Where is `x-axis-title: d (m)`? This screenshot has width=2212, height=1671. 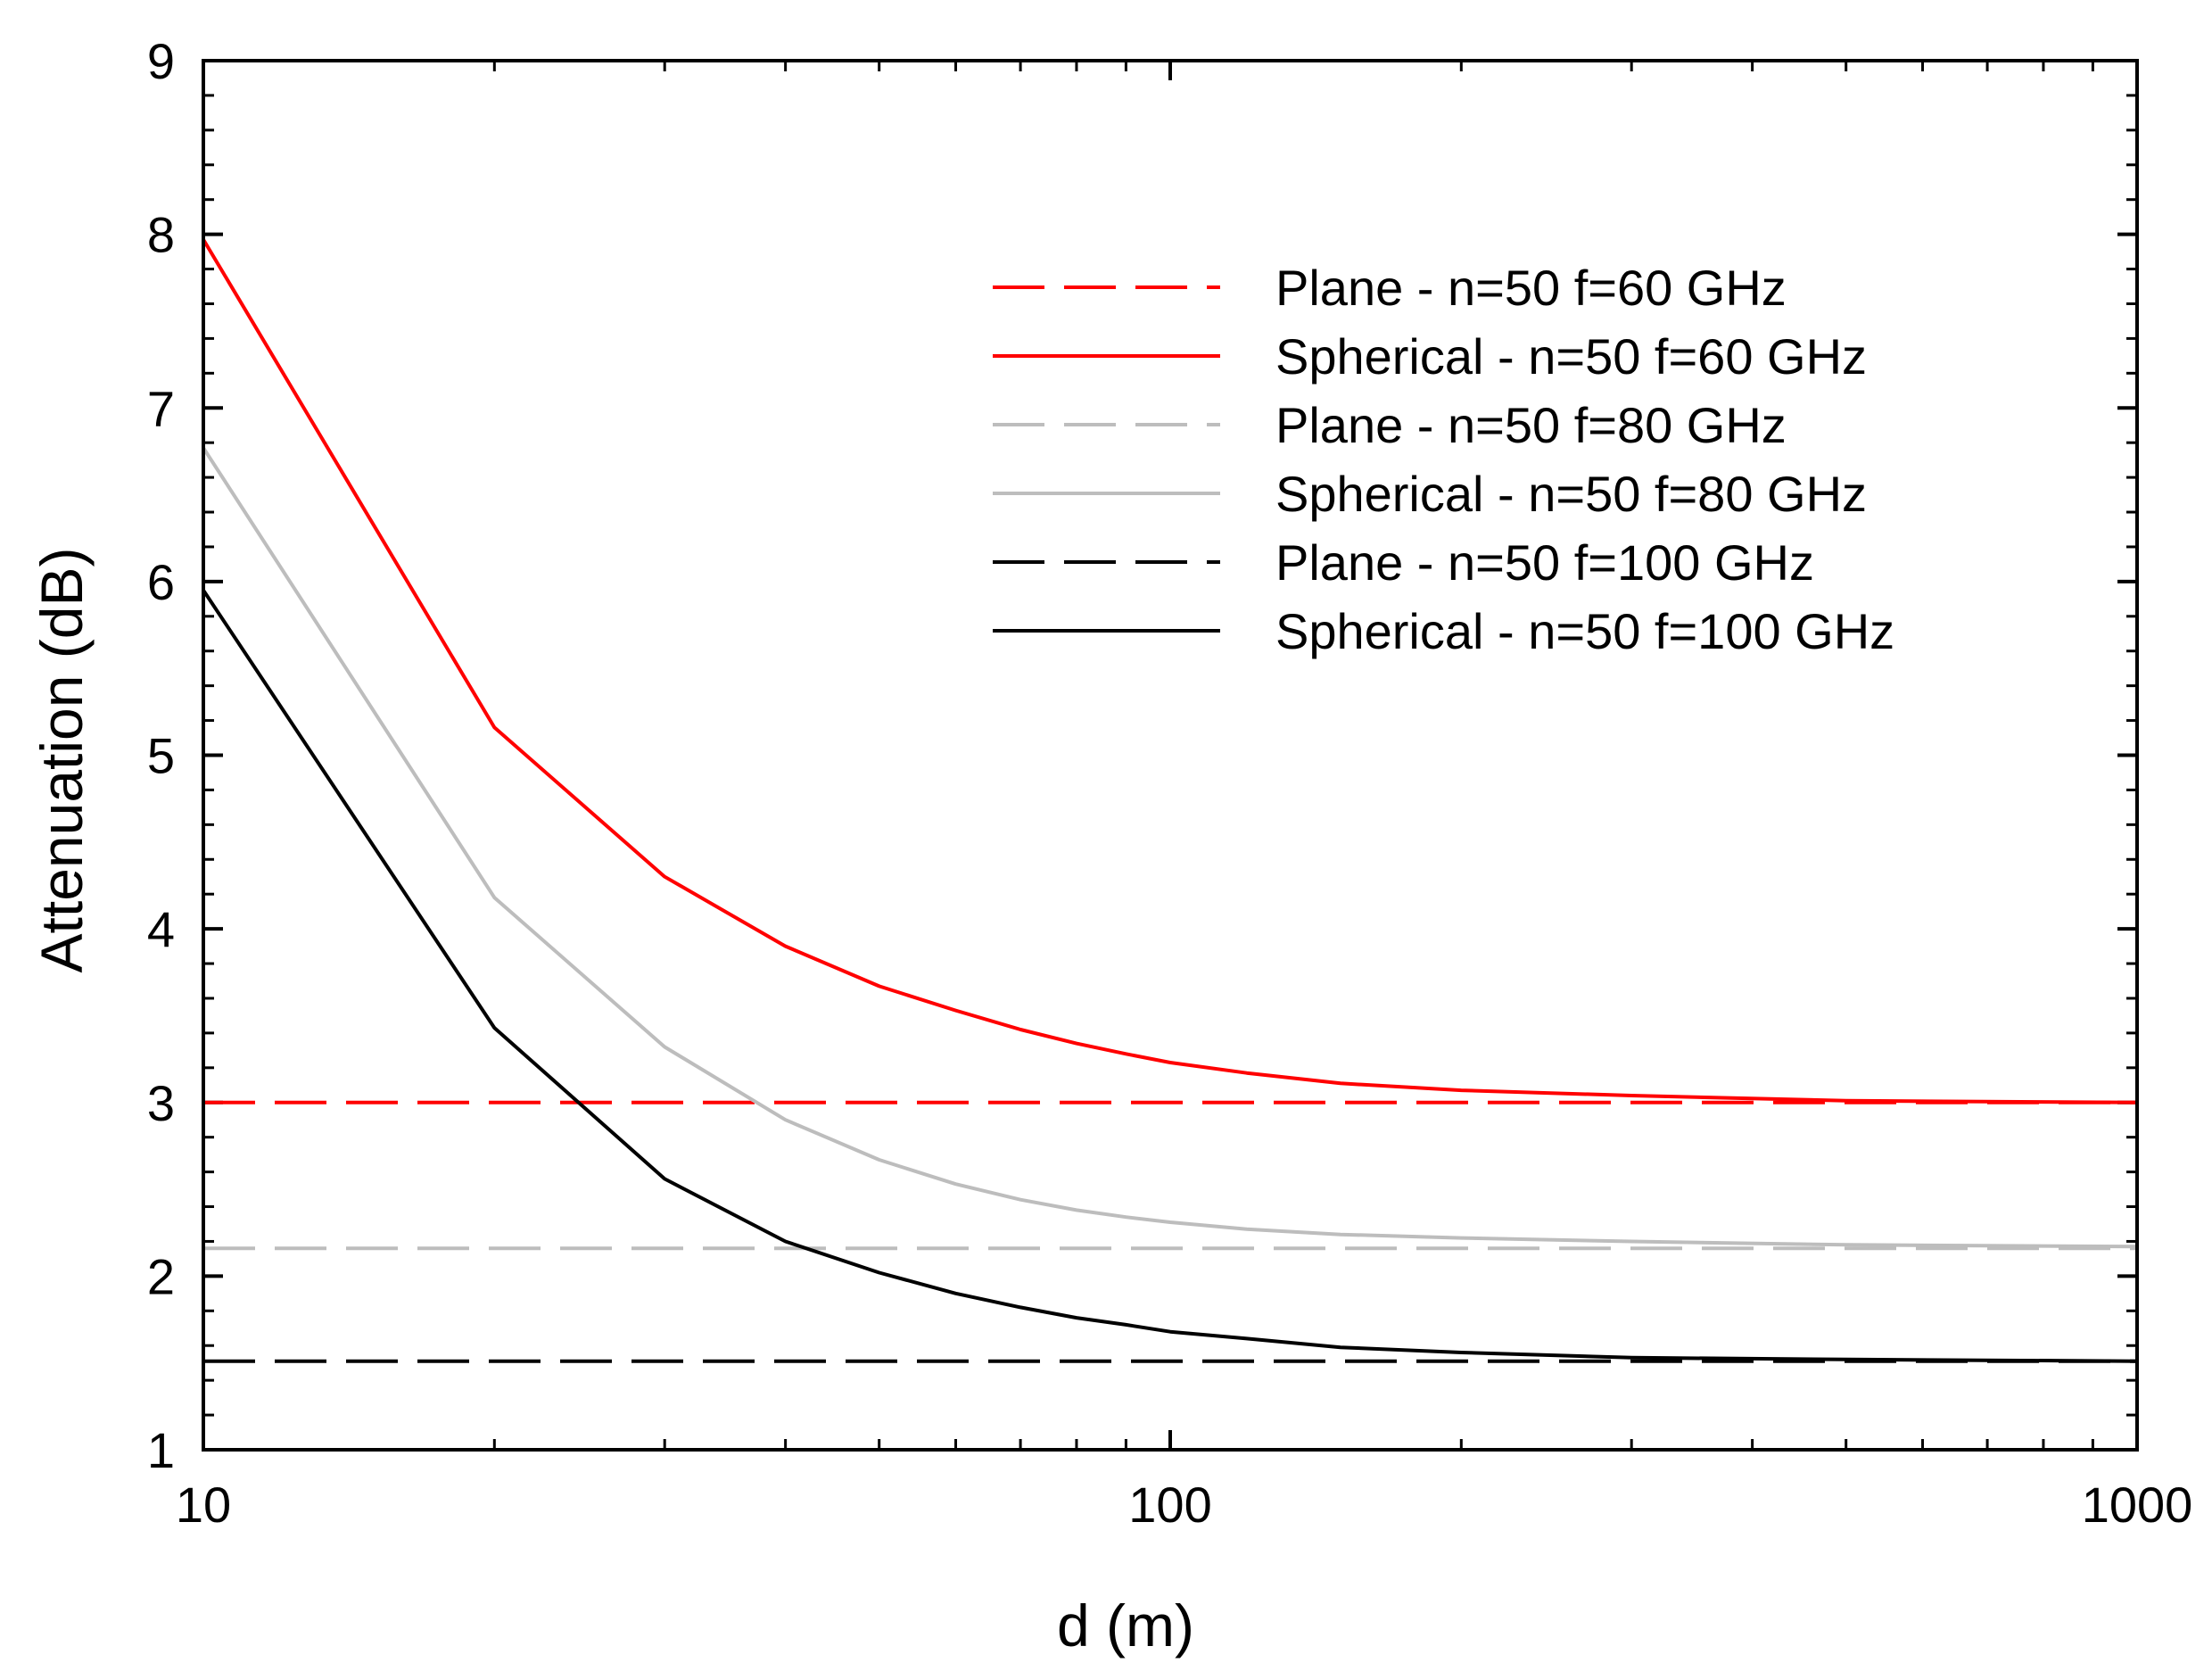
x-axis-title: d (m) is located at coordinates (1125, 1625).